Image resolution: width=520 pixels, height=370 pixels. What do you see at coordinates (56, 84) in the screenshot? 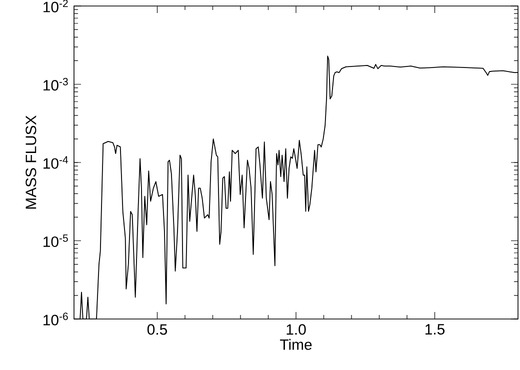
I see `y-tick-label: 10$^{-3}$` at bounding box center [56, 84].